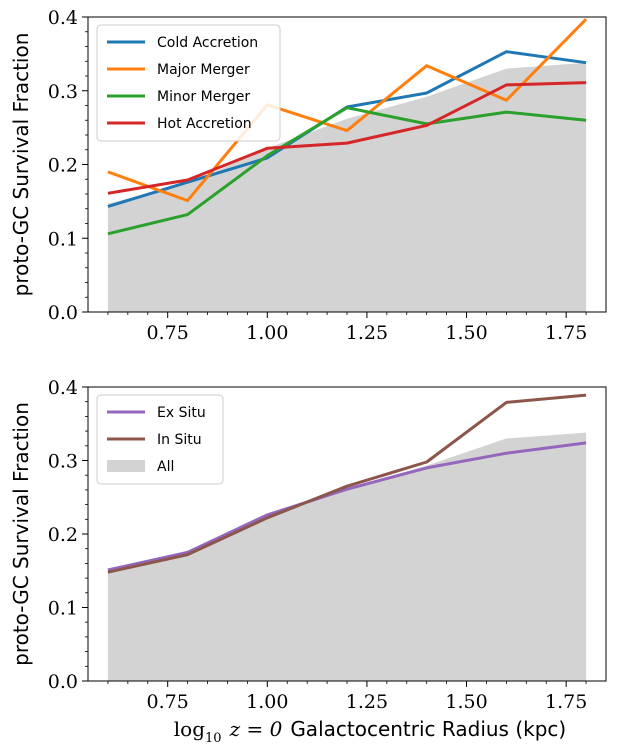 This screenshot has height=745, width=623. What do you see at coordinates (204, 124) in the screenshot?
I see `legend-label: Hot Accretion` at bounding box center [204, 124].